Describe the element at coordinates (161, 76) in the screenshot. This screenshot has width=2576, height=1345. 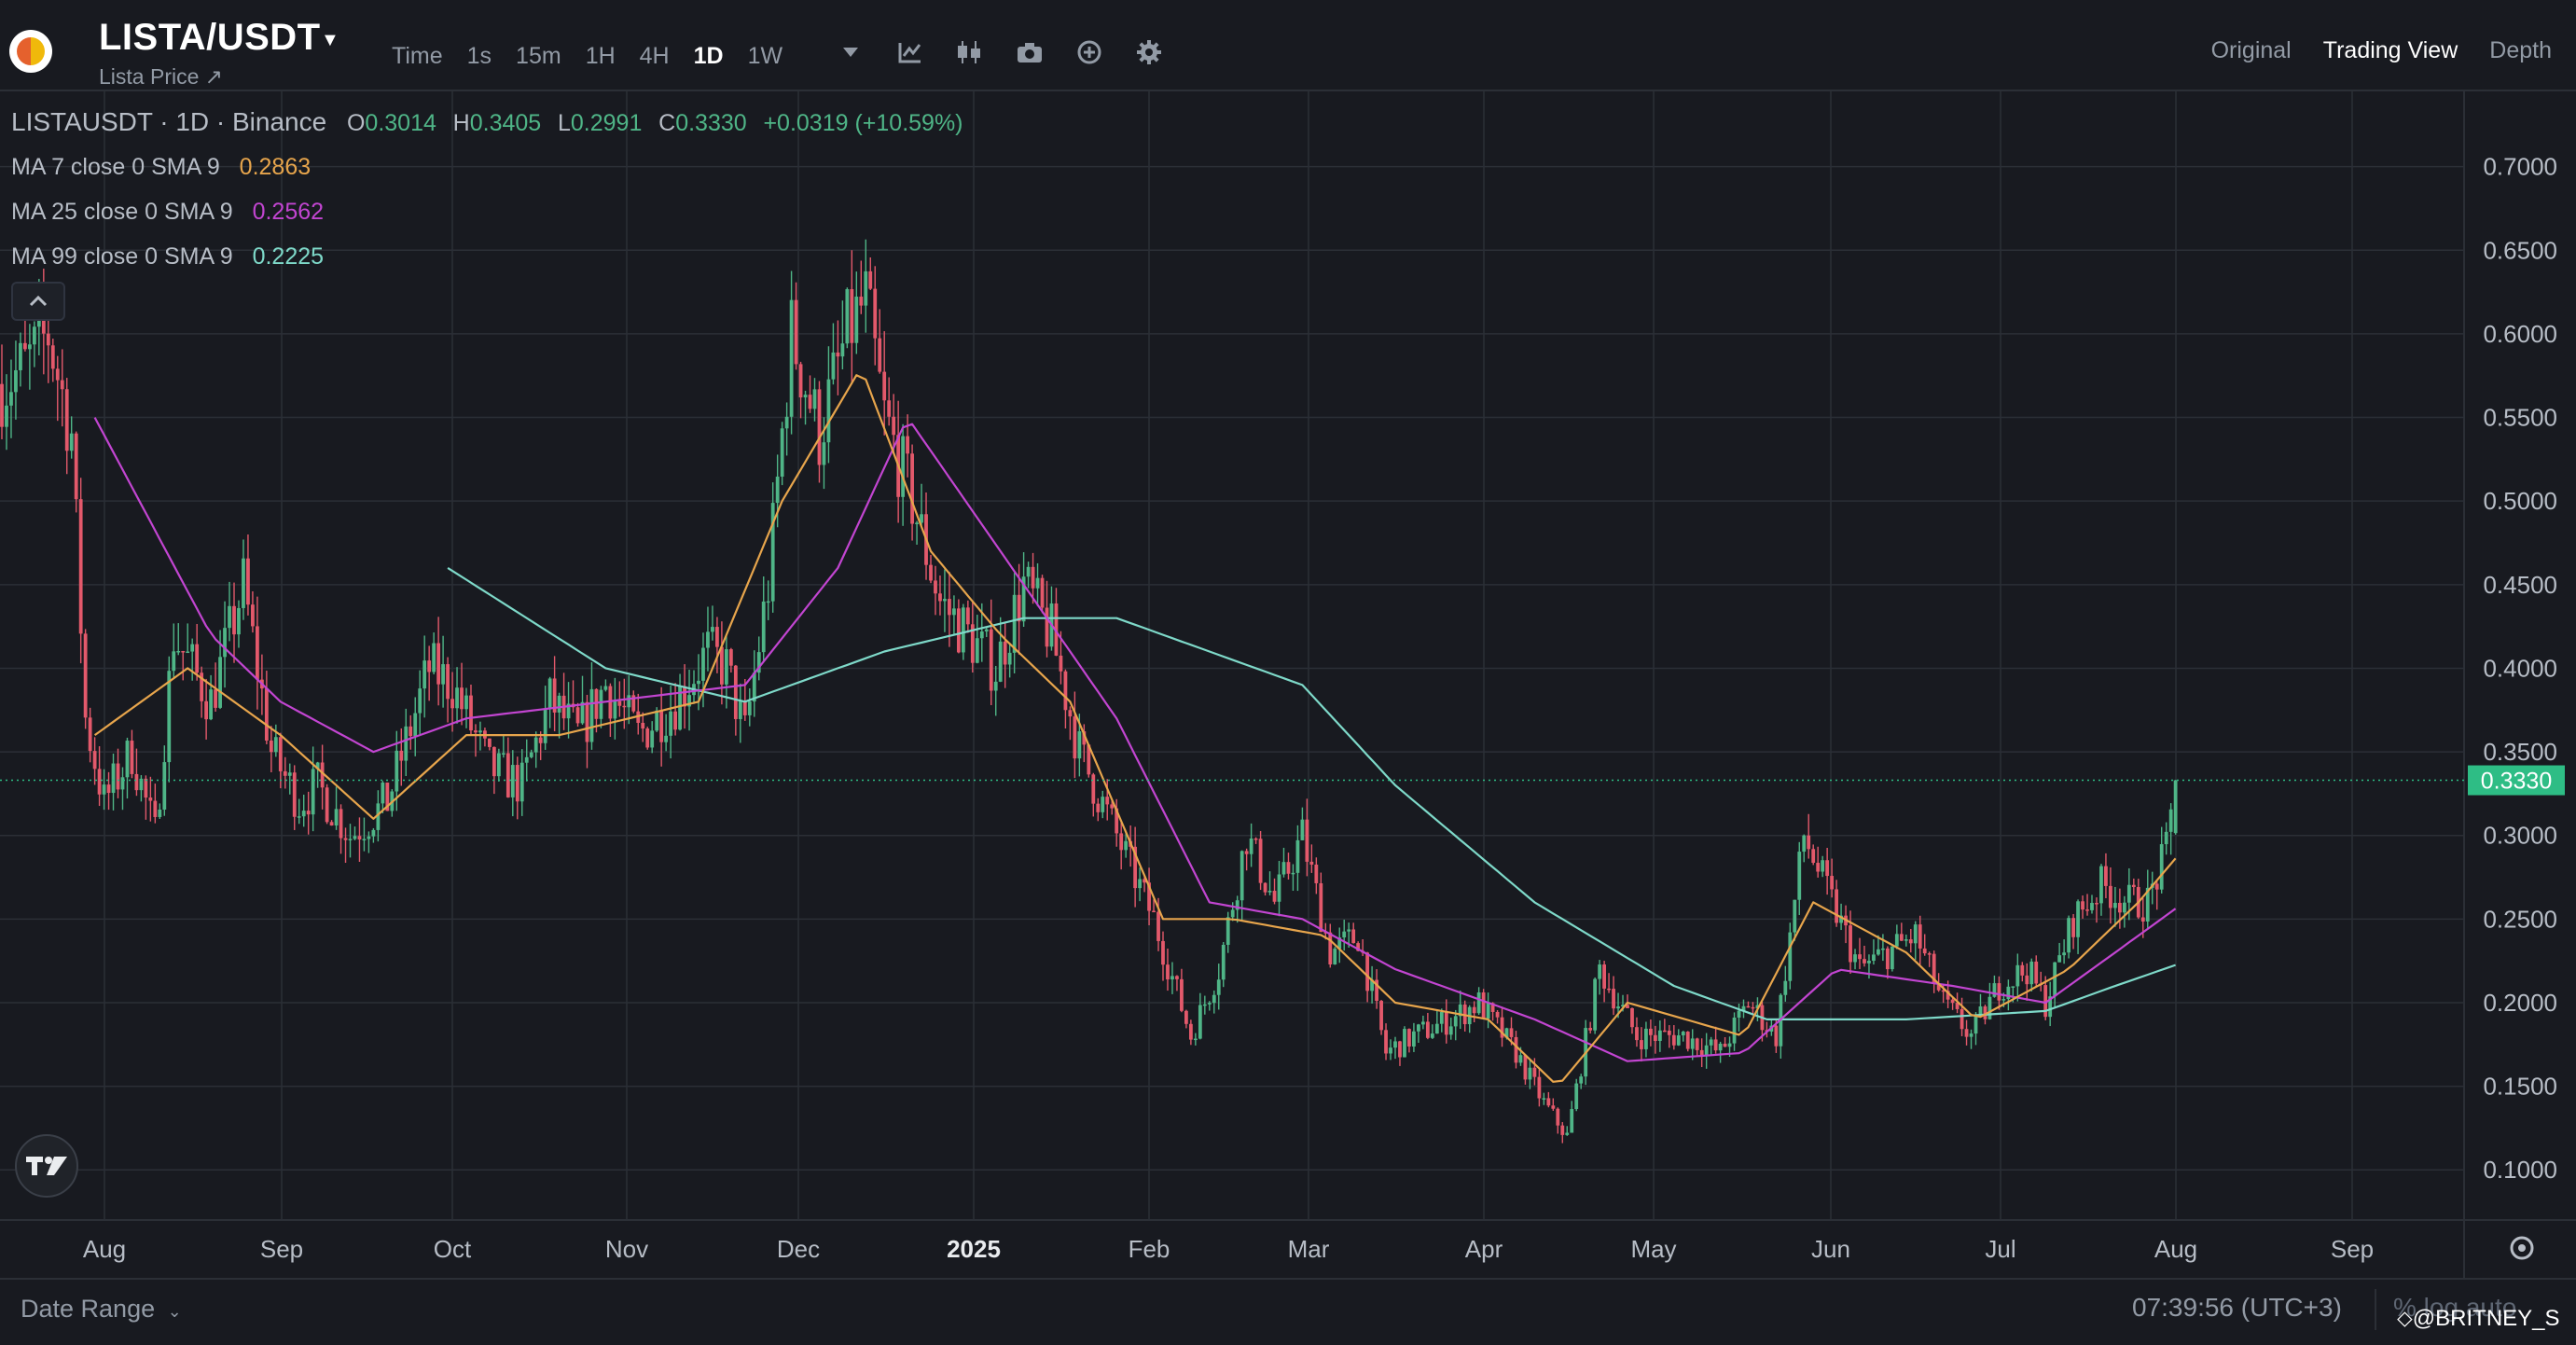
I see `pair-subtitle-link: Lista Price ↗` at that location.